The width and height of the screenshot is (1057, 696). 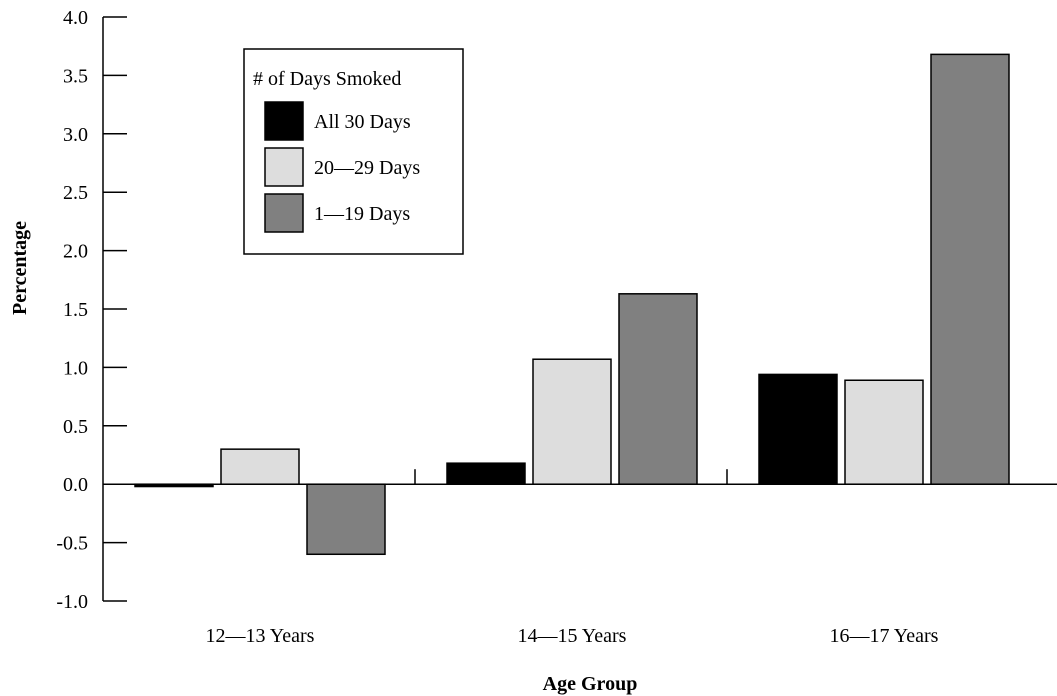 What do you see at coordinates (20, 268) in the screenshot?
I see `y-axis-title: Percentage` at bounding box center [20, 268].